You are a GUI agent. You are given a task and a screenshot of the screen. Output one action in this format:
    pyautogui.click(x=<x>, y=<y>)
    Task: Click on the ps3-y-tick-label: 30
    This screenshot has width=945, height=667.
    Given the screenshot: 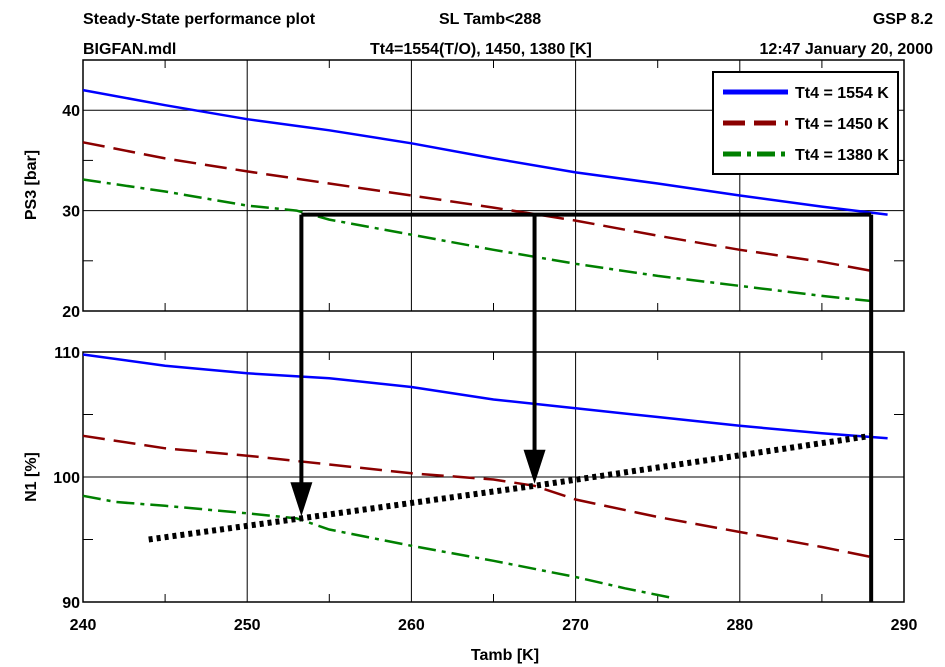 What is the action you would take?
    pyautogui.click(x=71, y=212)
    